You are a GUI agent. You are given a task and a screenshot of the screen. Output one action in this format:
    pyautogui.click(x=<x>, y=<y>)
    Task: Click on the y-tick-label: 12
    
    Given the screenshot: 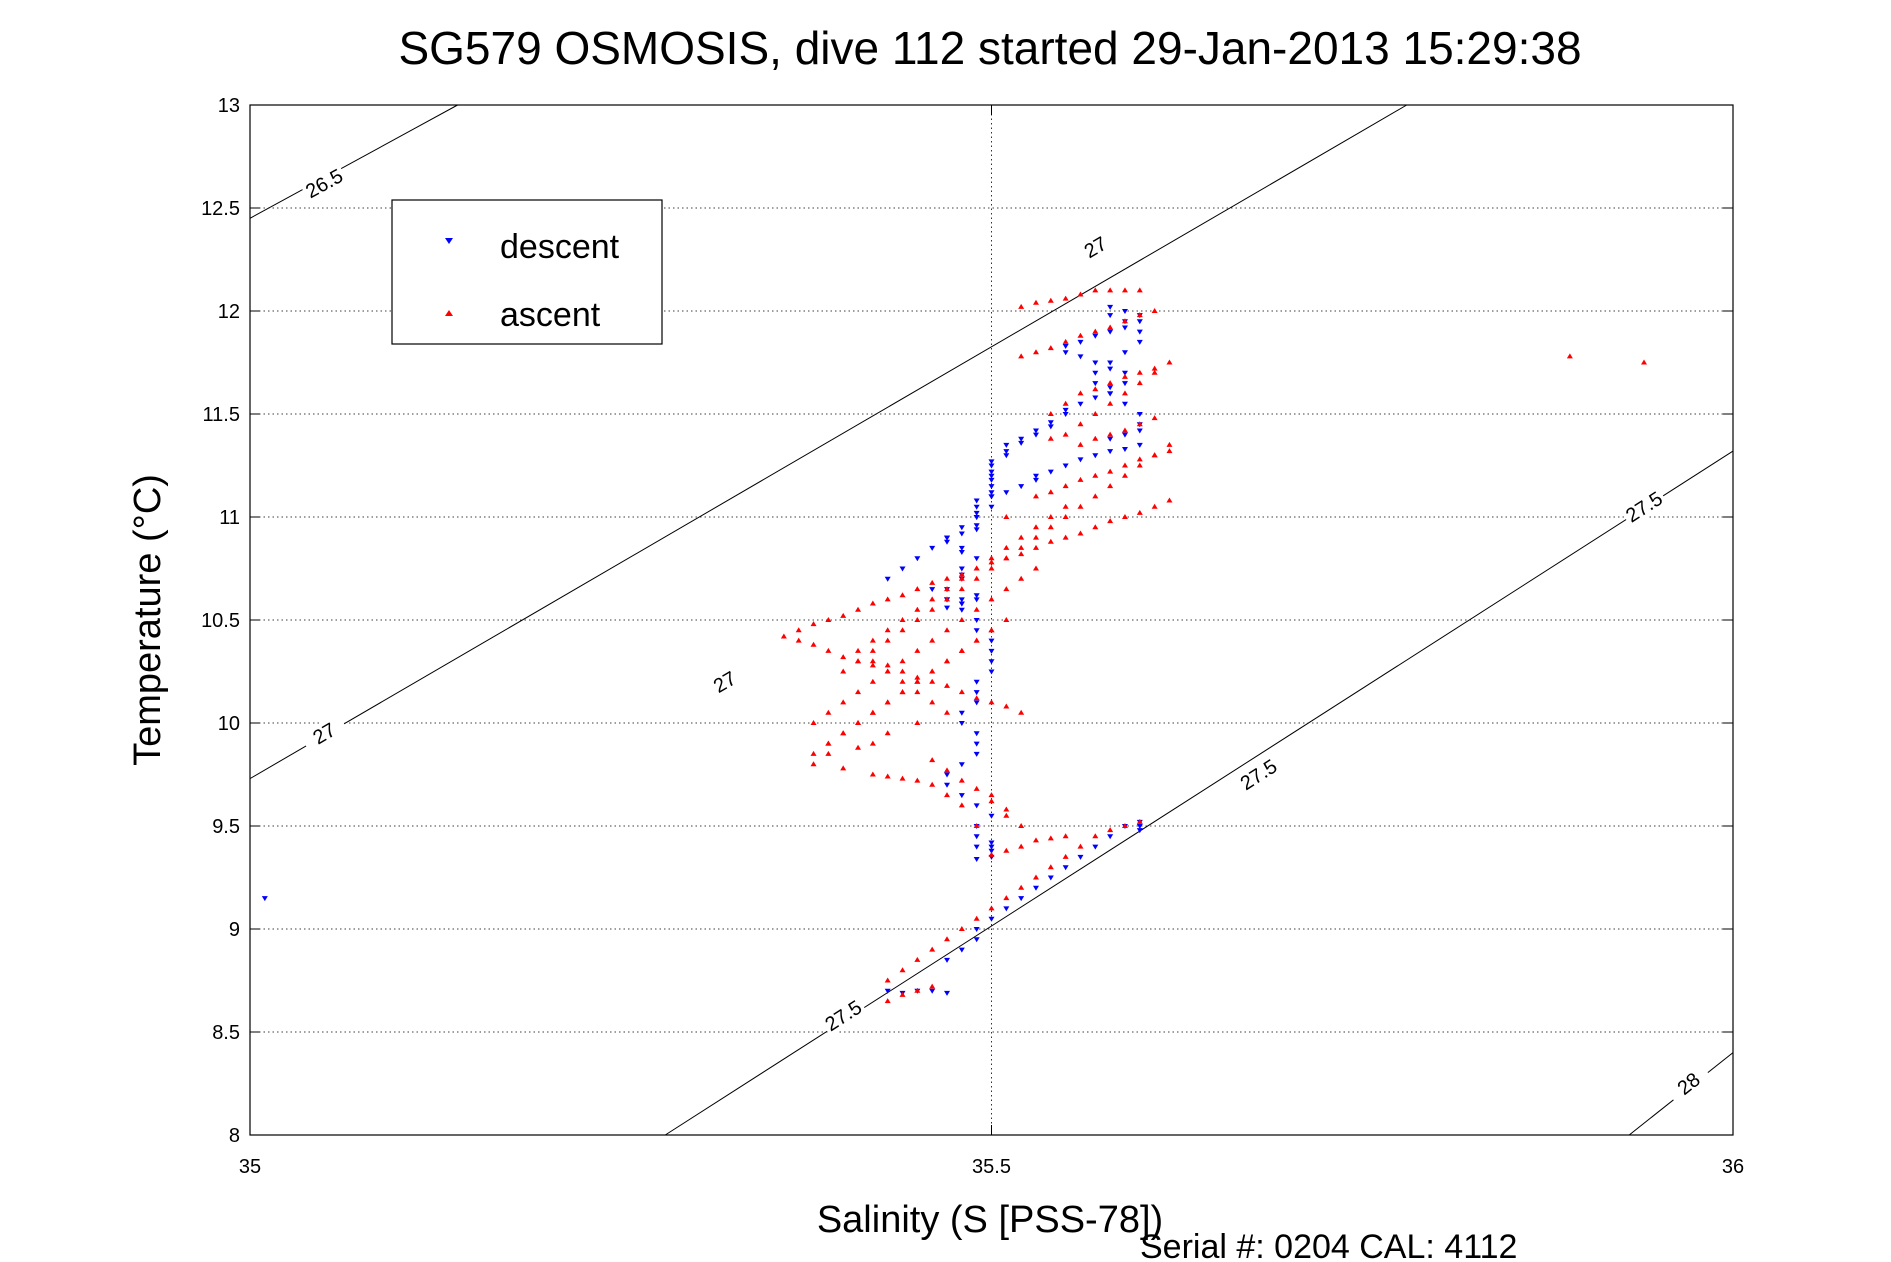 What is the action you would take?
    pyautogui.click(x=229, y=312)
    